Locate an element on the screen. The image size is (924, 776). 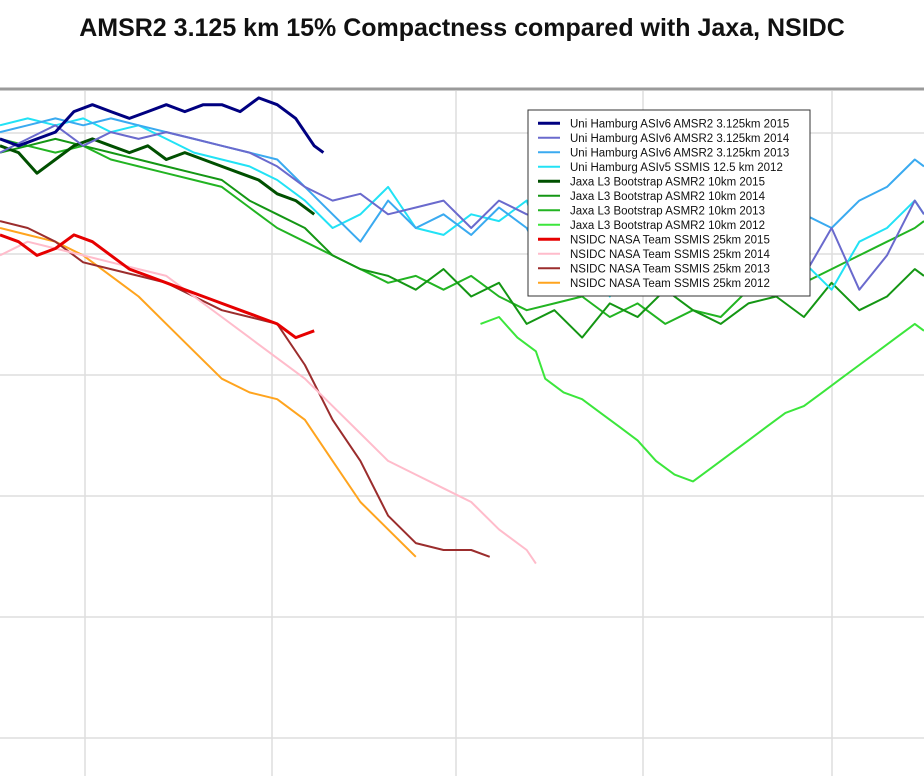
legend-label-9: NSIDC NASA Team SSMIS 25km 2014 is located at coordinates (670, 255).